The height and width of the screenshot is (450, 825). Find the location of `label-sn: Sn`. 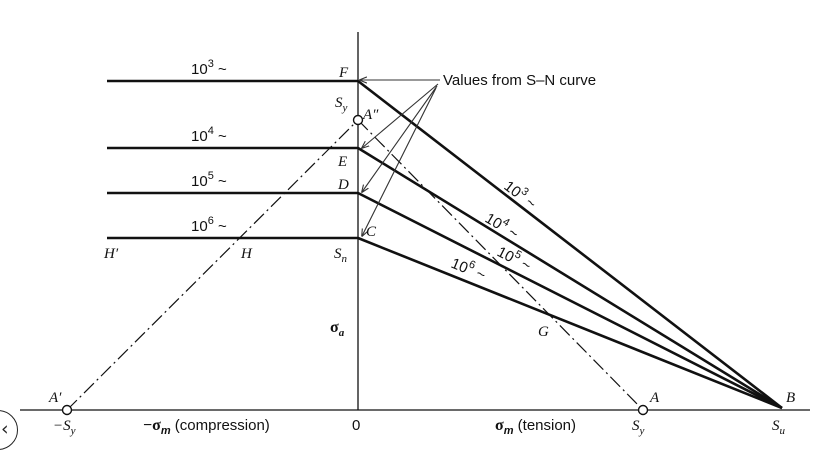

label-sn: Sn is located at coordinates (341, 255).